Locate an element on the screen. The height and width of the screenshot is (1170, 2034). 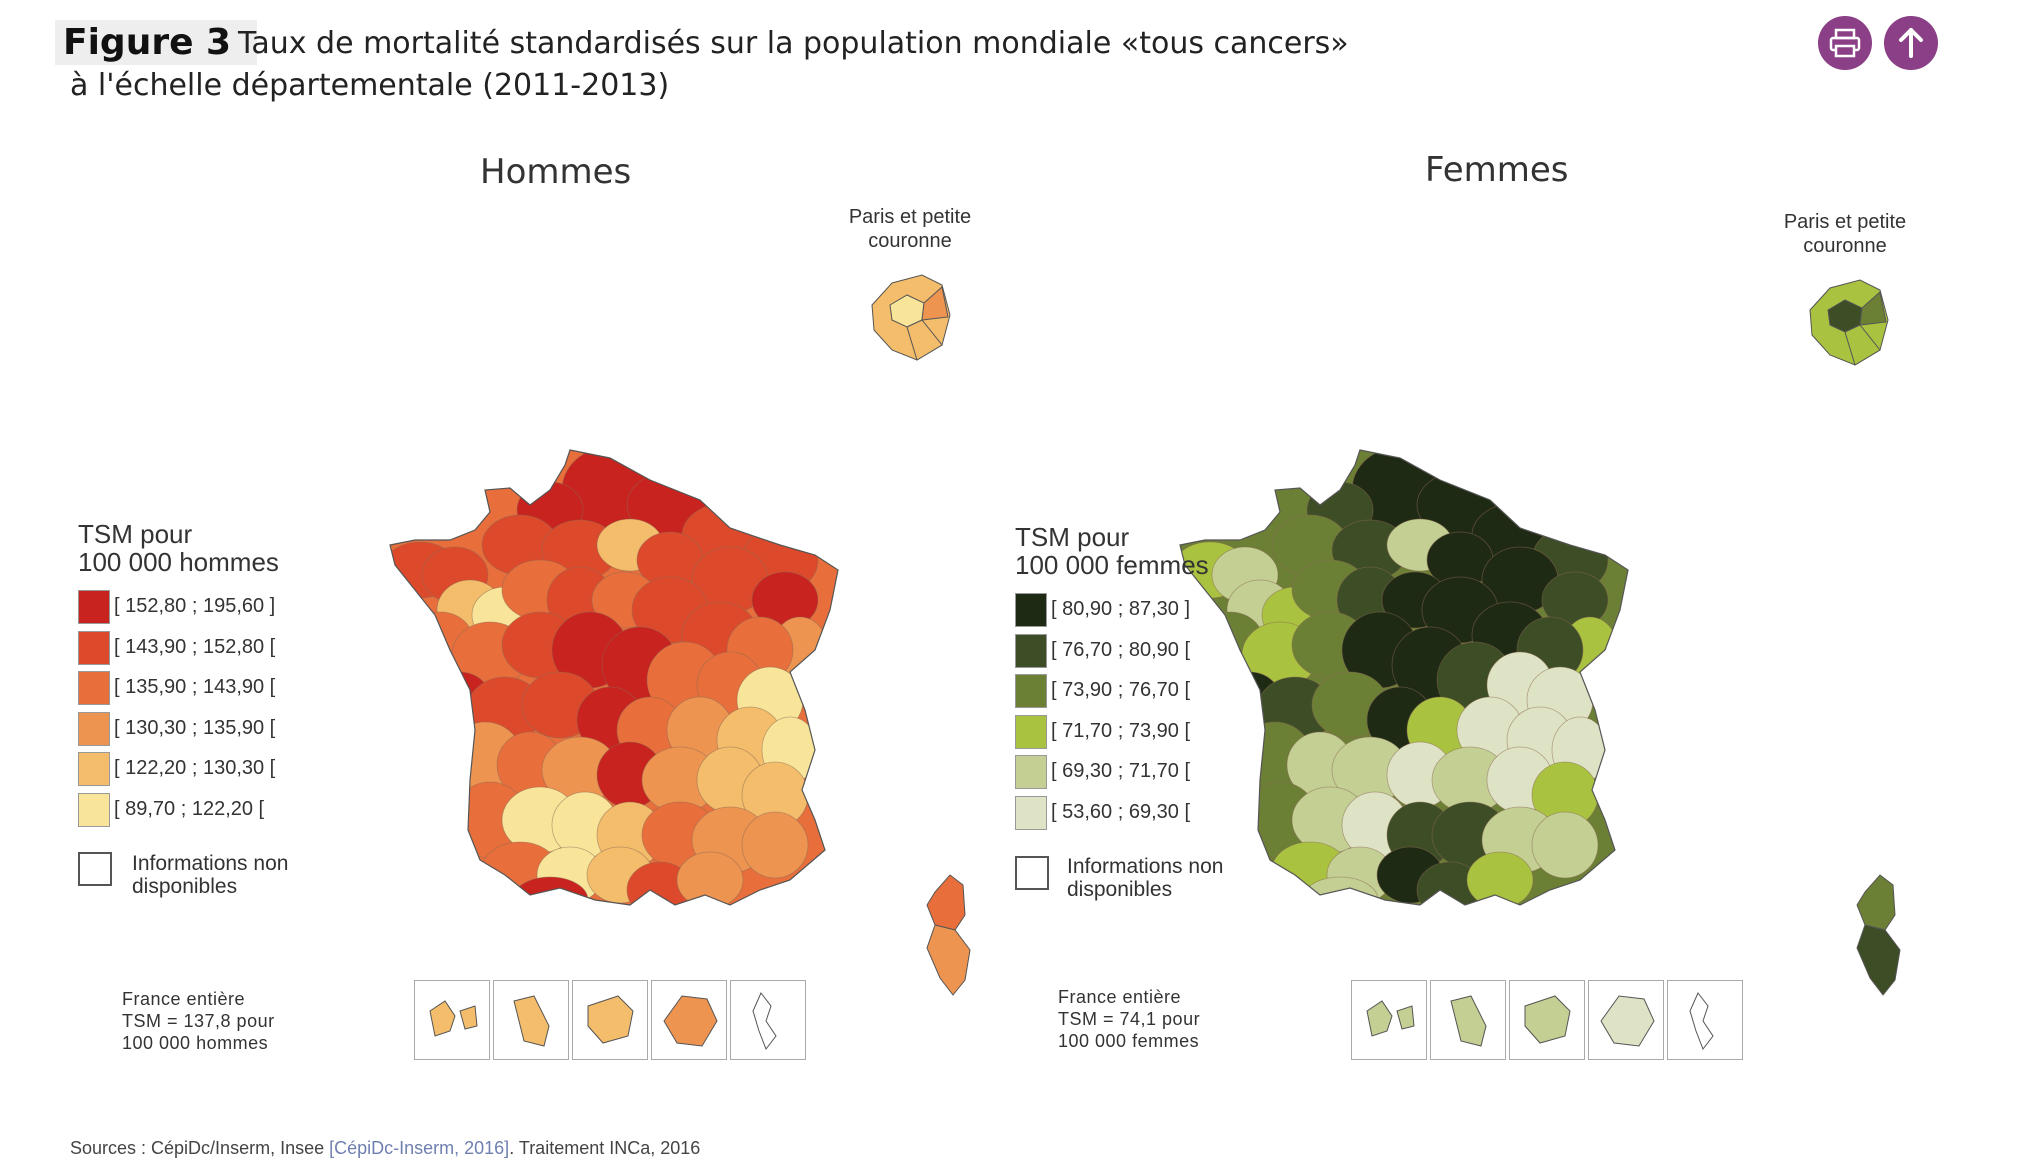
legend-title-femmes: TSM pour 100 000 femmes is located at coordinates (1112, 551).